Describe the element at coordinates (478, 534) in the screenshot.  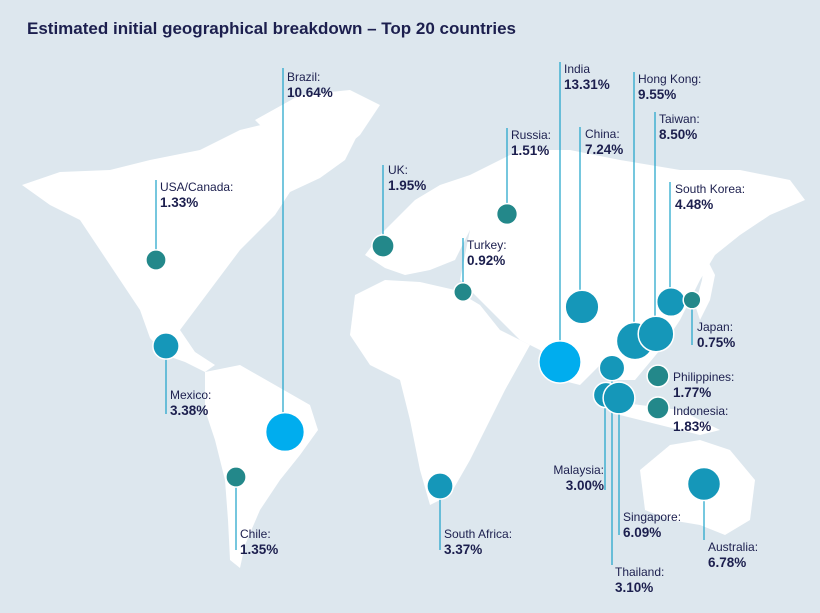
I see `country-name: South Africa:` at that location.